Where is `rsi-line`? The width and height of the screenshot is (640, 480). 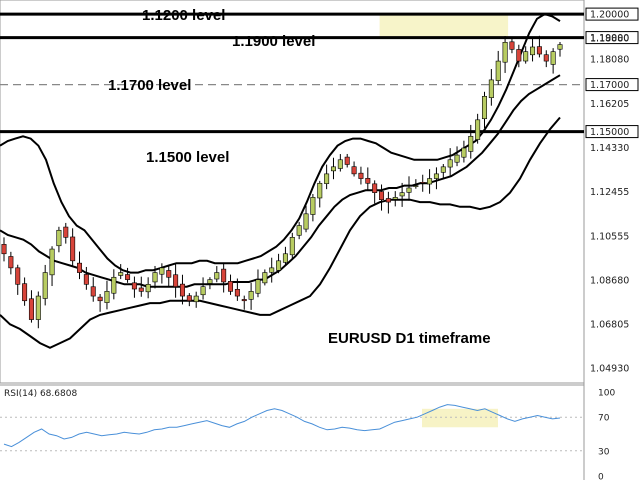 rsi-line is located at coordinates (282, 426).